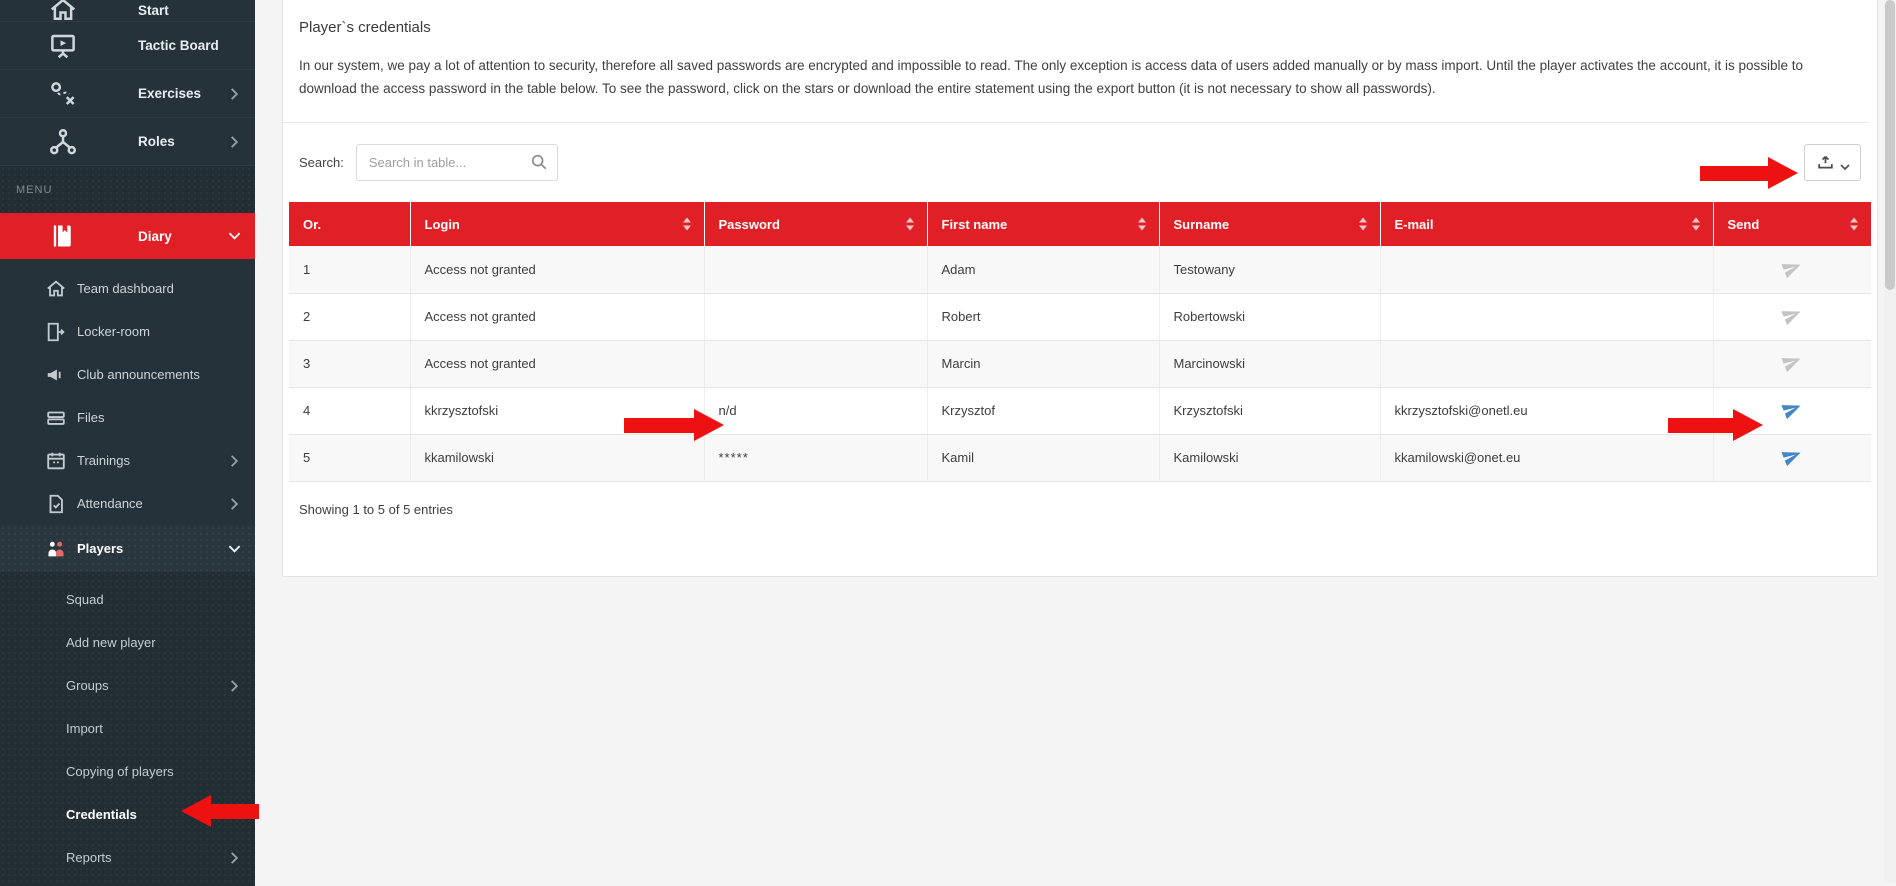 The width and height of the screenshot is (1896, 886). What do you see at coordinates (156, 141) in the screenshot?
I see `sidebar-item-label: Roles` at bounding box center [156, 141].